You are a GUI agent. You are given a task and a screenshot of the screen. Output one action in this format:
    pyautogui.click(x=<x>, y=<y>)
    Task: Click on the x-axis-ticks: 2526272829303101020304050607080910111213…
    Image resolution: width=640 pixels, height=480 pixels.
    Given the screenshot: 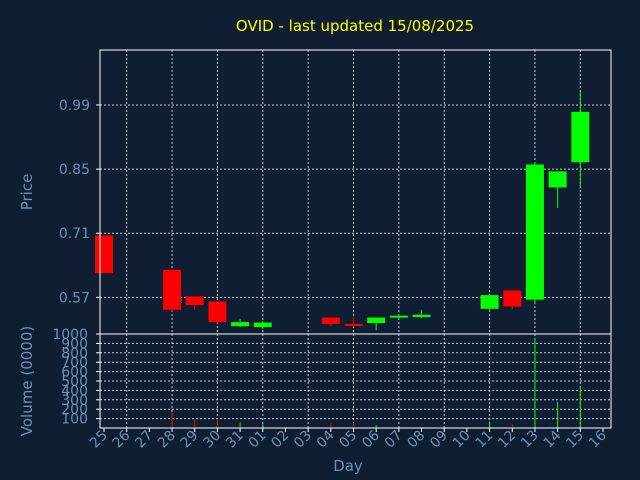 What is the action you would take?
    pyautogui.click(x=348, y=439)
    